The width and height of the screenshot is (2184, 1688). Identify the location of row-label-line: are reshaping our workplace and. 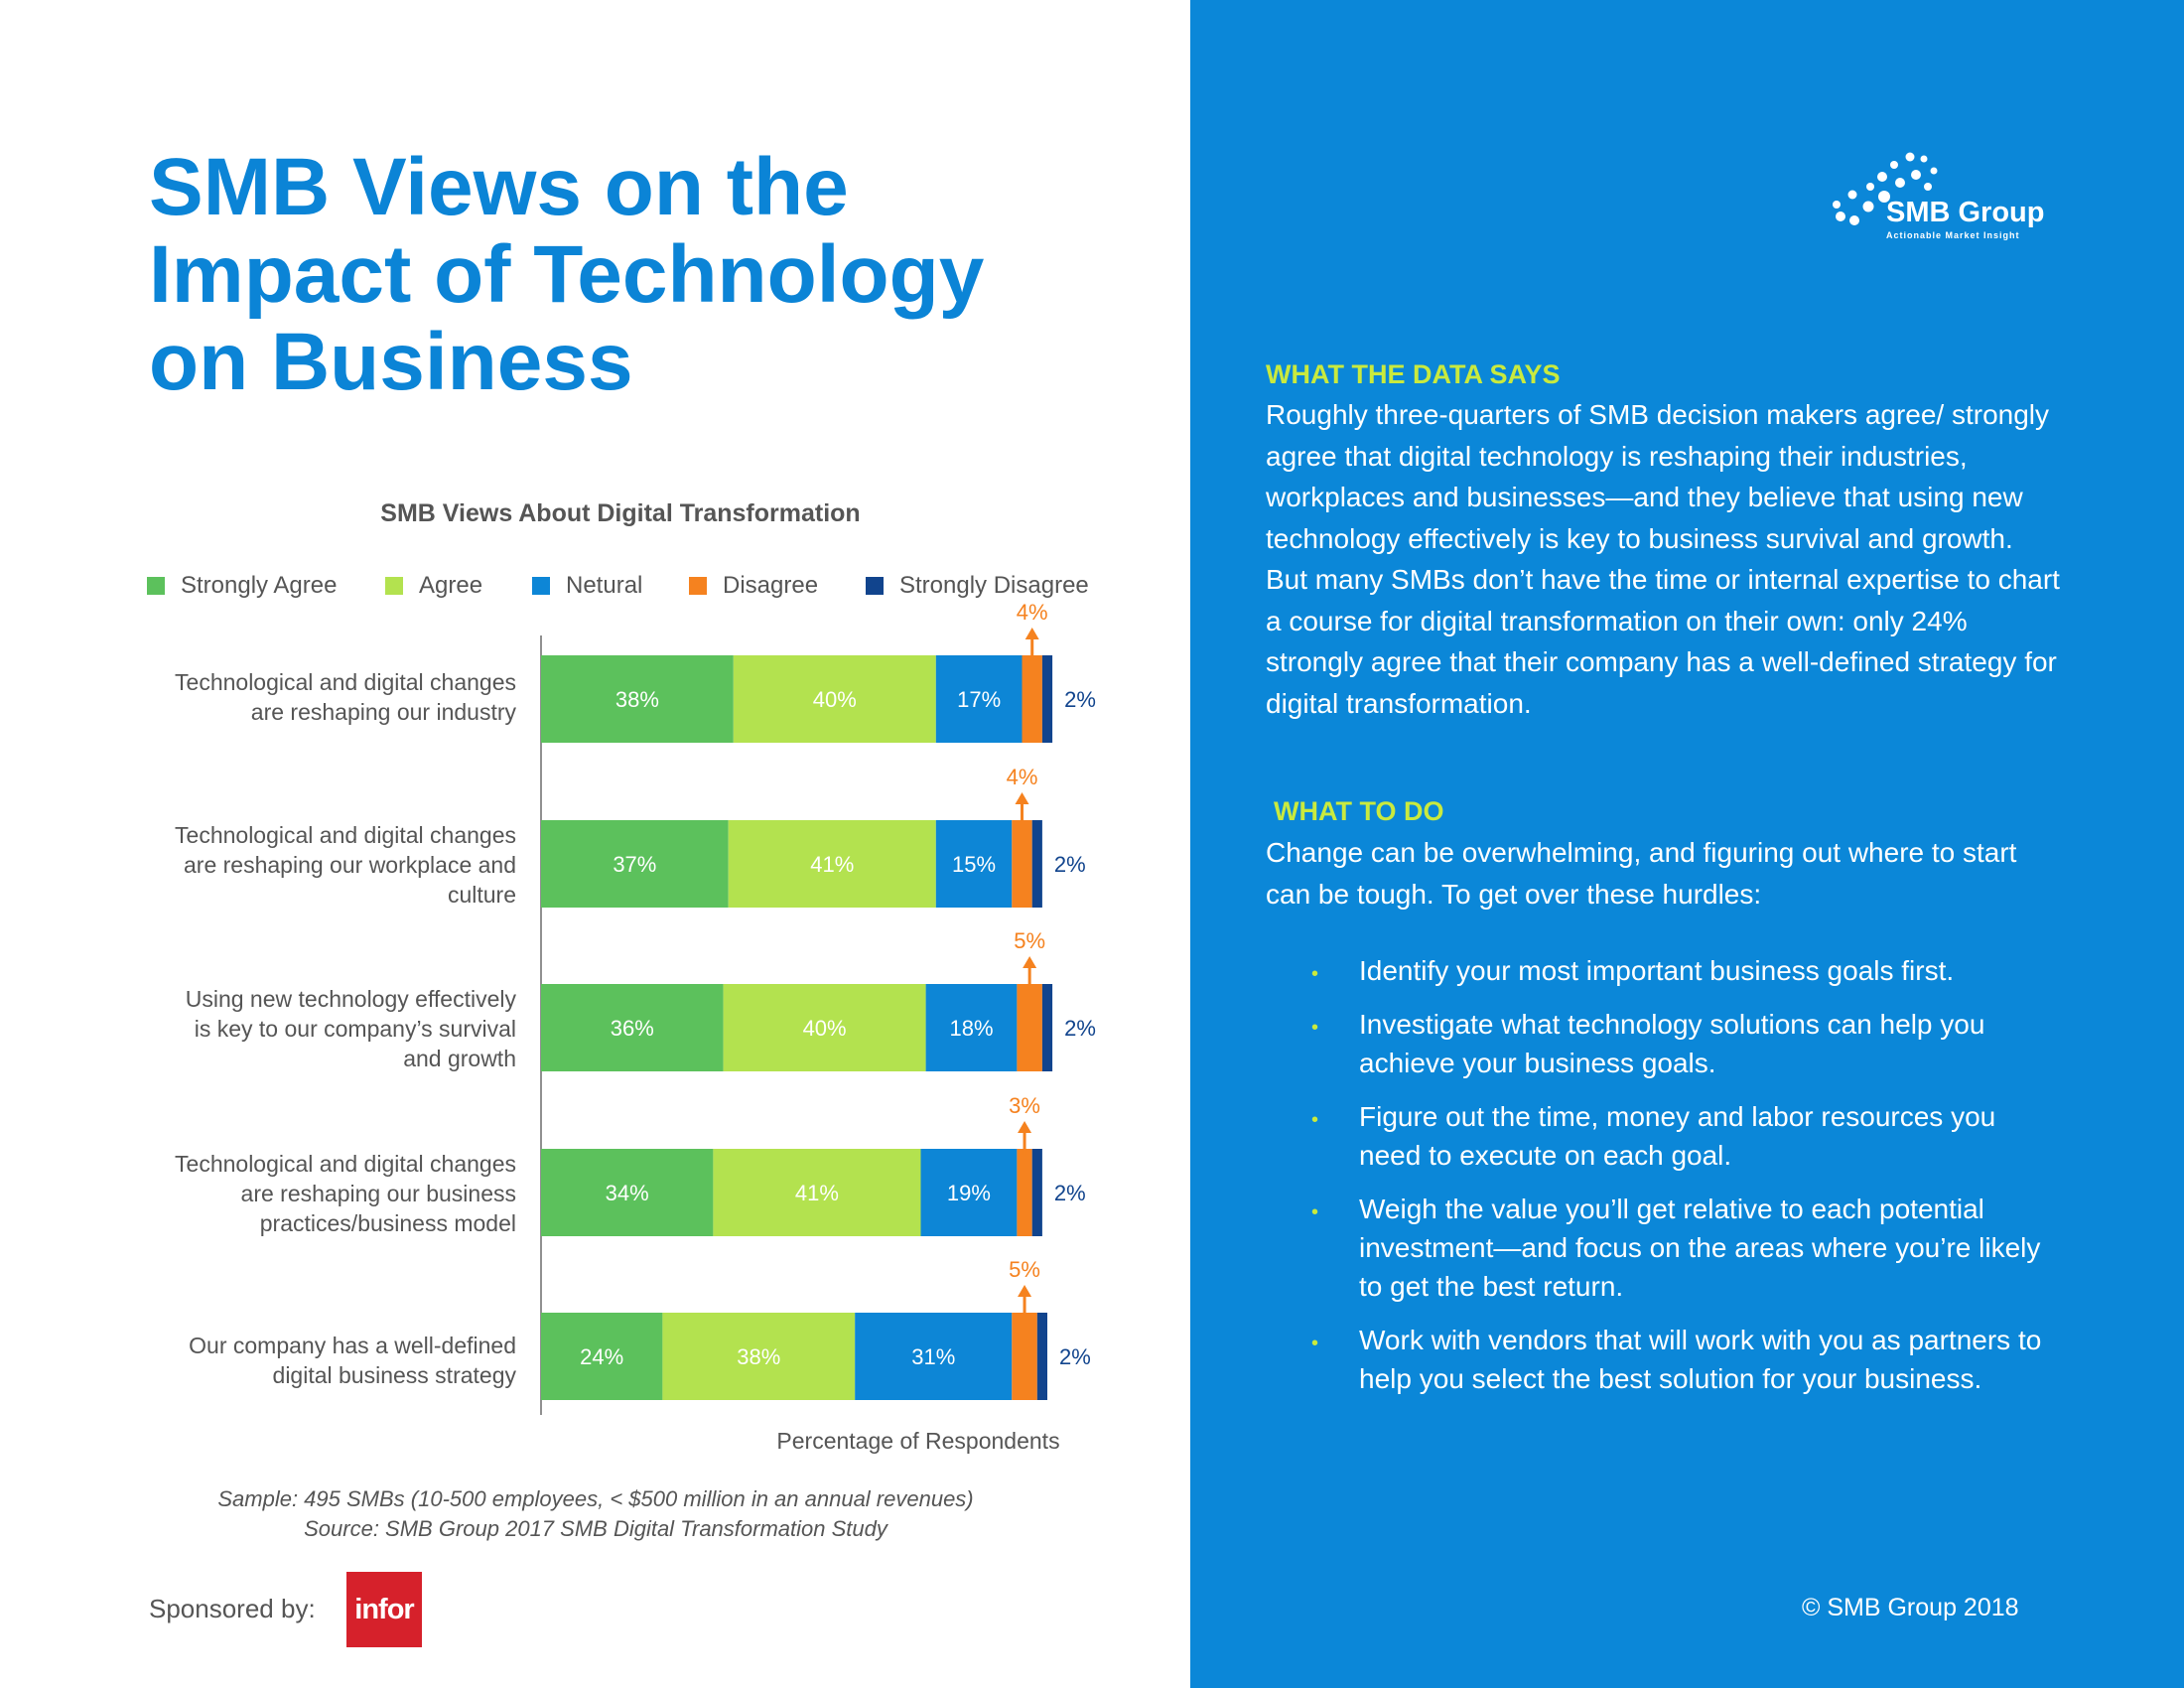
(350, 865).